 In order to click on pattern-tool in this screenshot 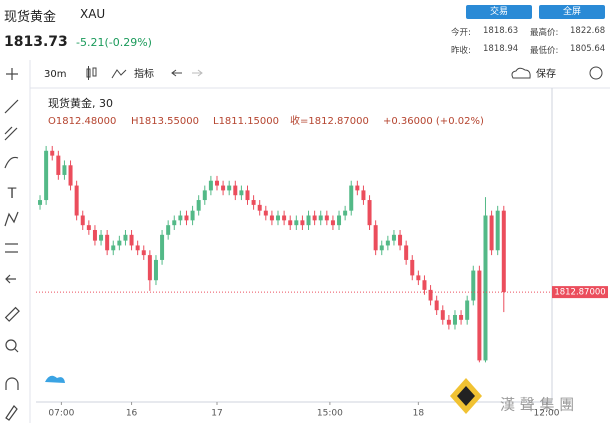, I will do `click(11, 219)`.